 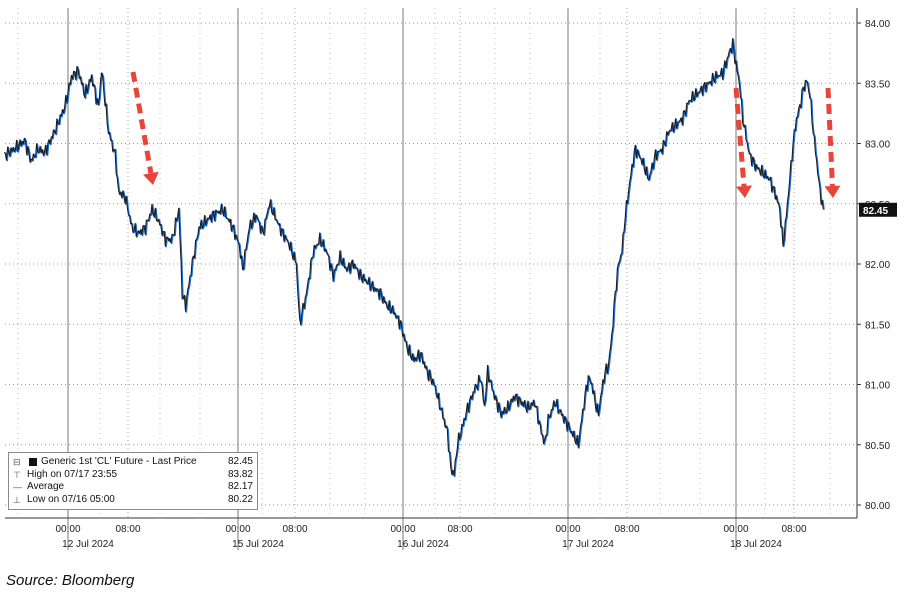 What do you see at coordinates (17, 474) in the screenshot?
I see `high-marker-icon: ⊤` at bounding box center [17, 474].